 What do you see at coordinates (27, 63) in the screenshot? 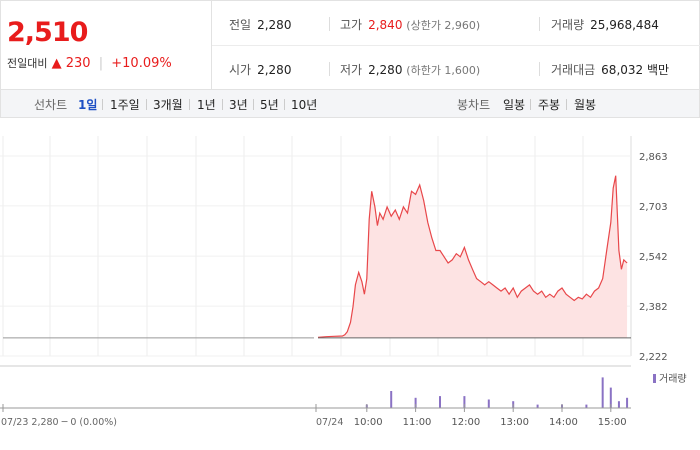
I see `change-label: 전일대비` at bounding box center [27, 63].